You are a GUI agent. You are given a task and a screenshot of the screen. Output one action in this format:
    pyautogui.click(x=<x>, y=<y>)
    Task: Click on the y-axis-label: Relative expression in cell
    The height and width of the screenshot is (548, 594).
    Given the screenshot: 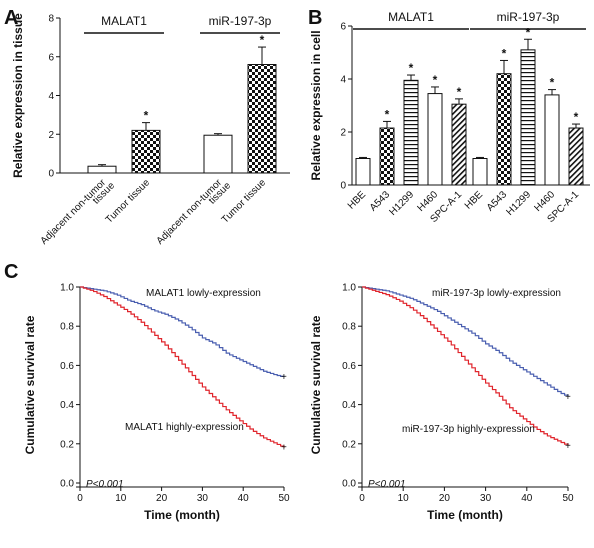 What is the action you would take?
    pyautogui.click(x=316, y=105)
    